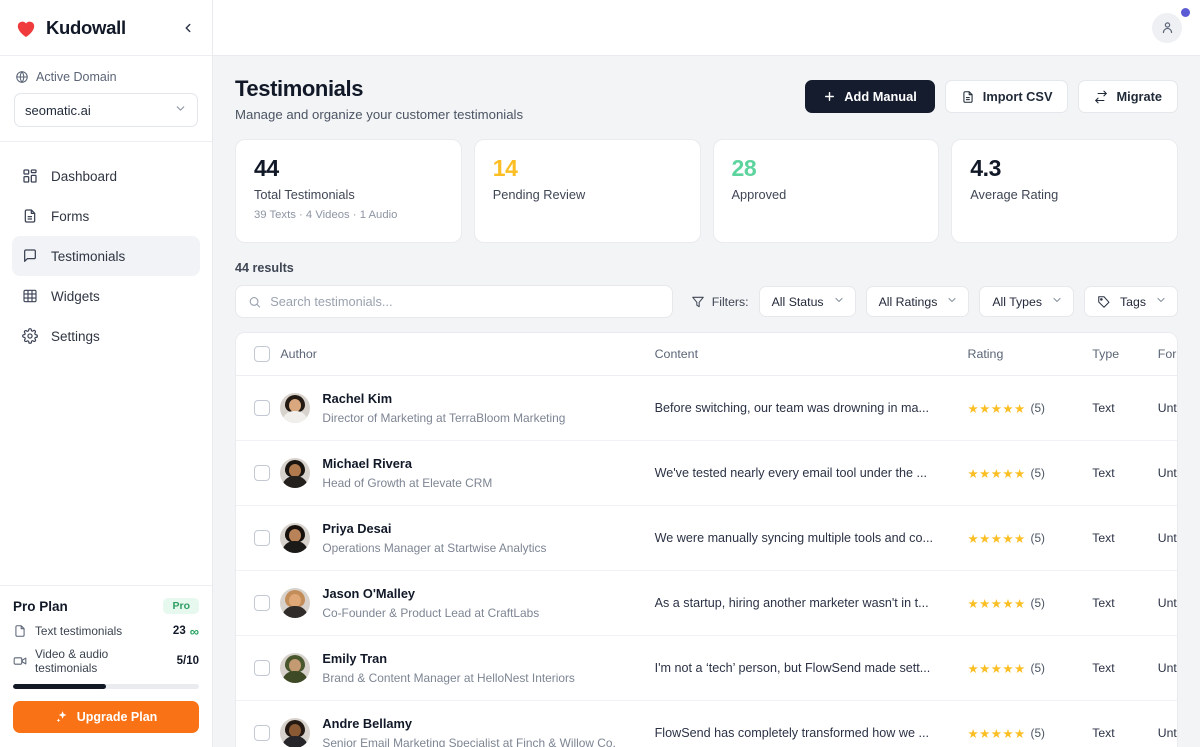 This screenshot has height=747, width=1200. Describe the element at coordinates (1006, 96) in the screenshot. I see `import-csv-button: Import CSV` at that location.